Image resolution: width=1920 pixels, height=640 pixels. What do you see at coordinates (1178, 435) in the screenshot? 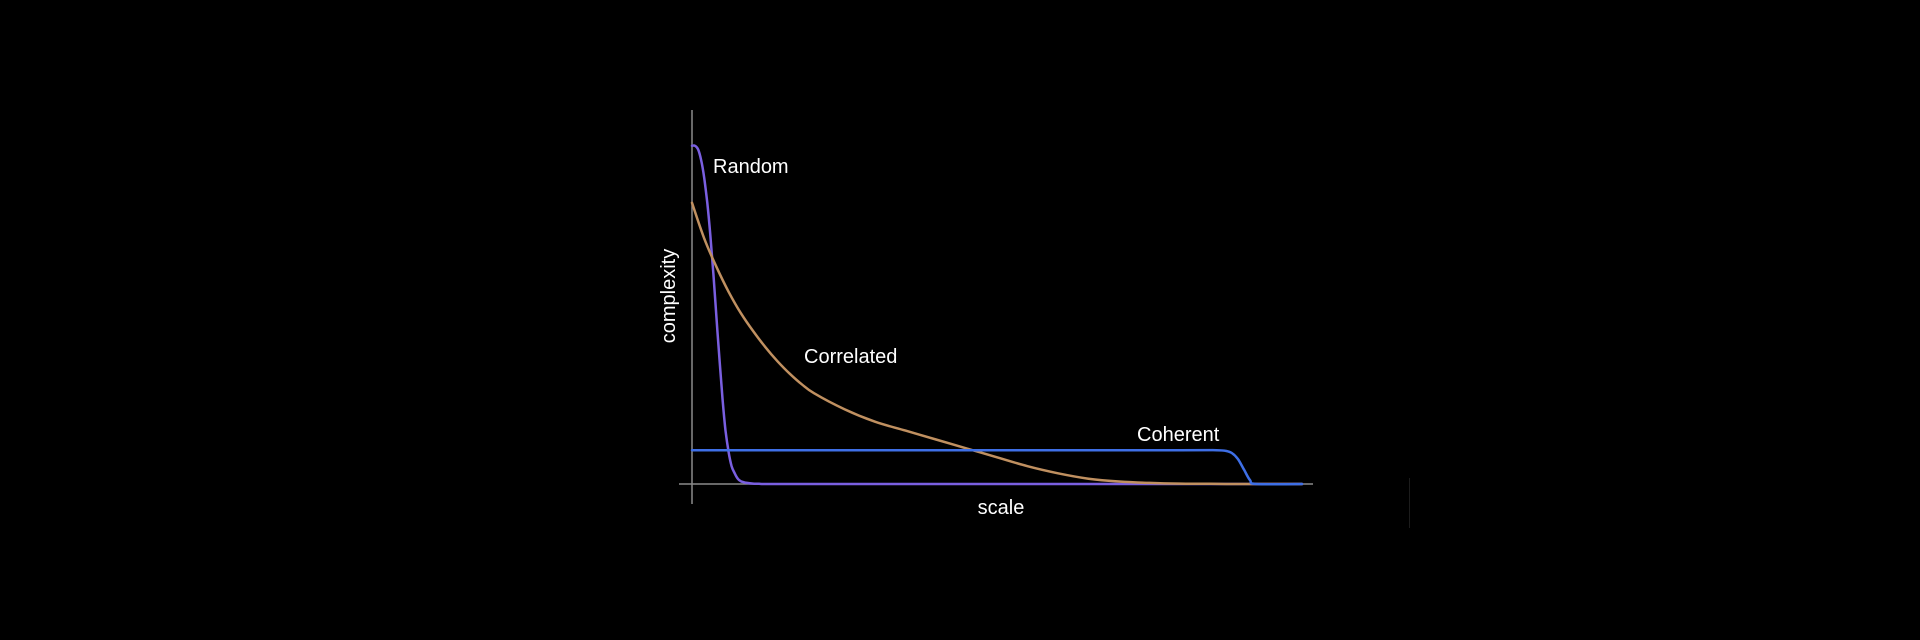
I see `annotation-coherent: Coherent` at bounding box center [1178, 435].